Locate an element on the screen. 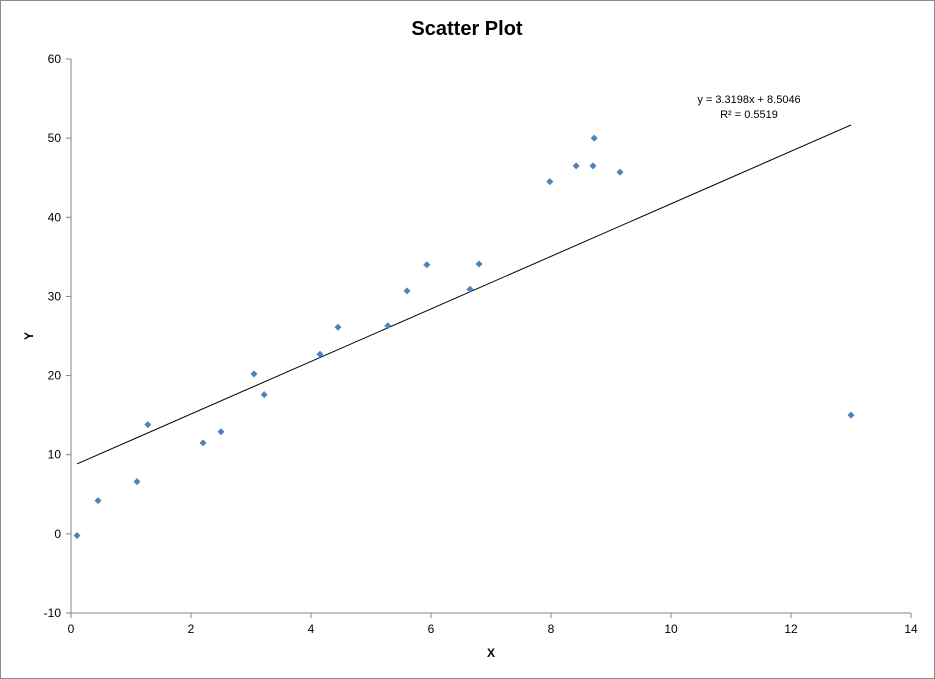 This screenshot has width=935, height=679. x-tick-label: 2 is located at coordinates (191, 629).